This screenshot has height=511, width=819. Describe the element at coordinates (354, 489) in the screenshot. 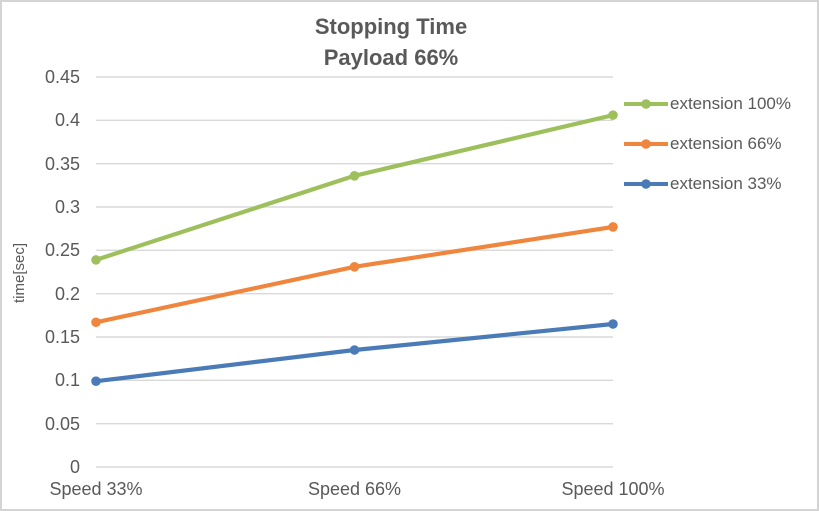

I see `x-category-label: Speed 66%` at that location.